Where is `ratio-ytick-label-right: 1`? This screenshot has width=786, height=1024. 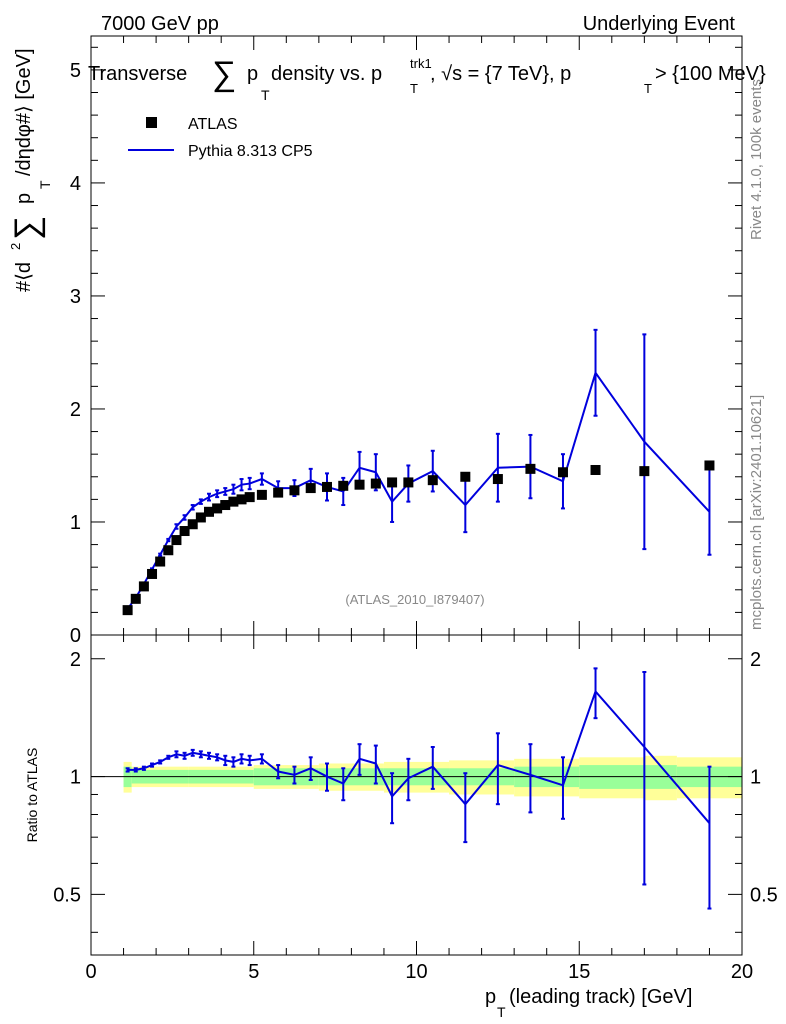 ratio-ytick-label-right: 1 is located at coordinates (755, 778).